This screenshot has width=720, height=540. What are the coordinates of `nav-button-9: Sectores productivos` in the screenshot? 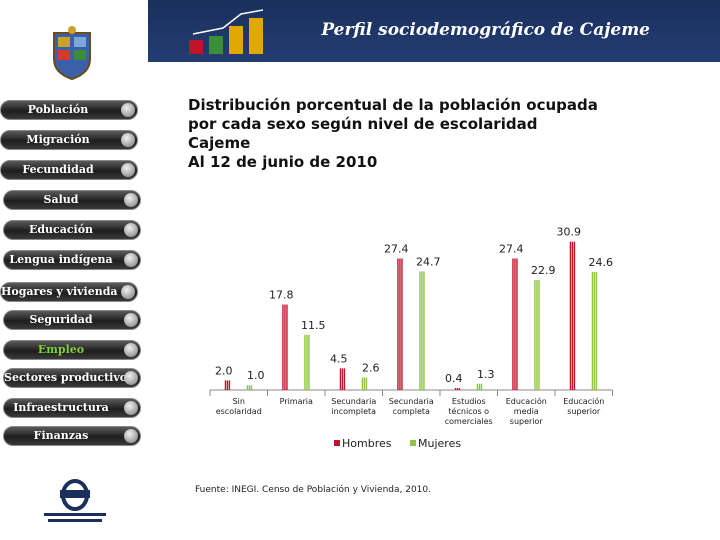 It's located at (72, 378).